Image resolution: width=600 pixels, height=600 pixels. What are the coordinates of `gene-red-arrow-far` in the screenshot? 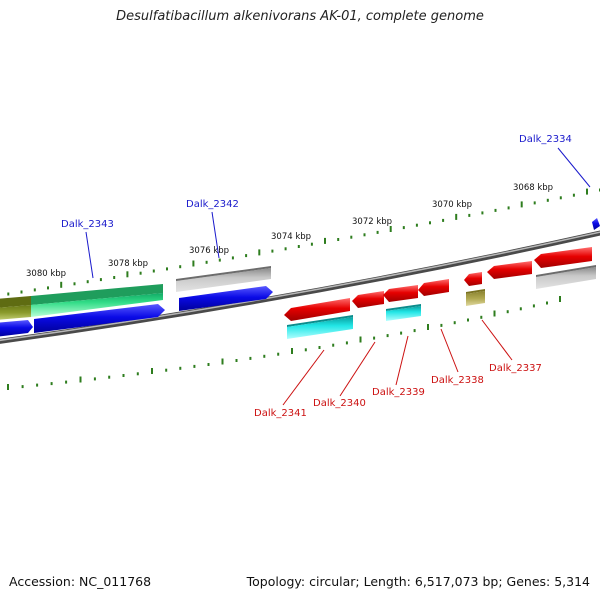 It's located at (563, 257).